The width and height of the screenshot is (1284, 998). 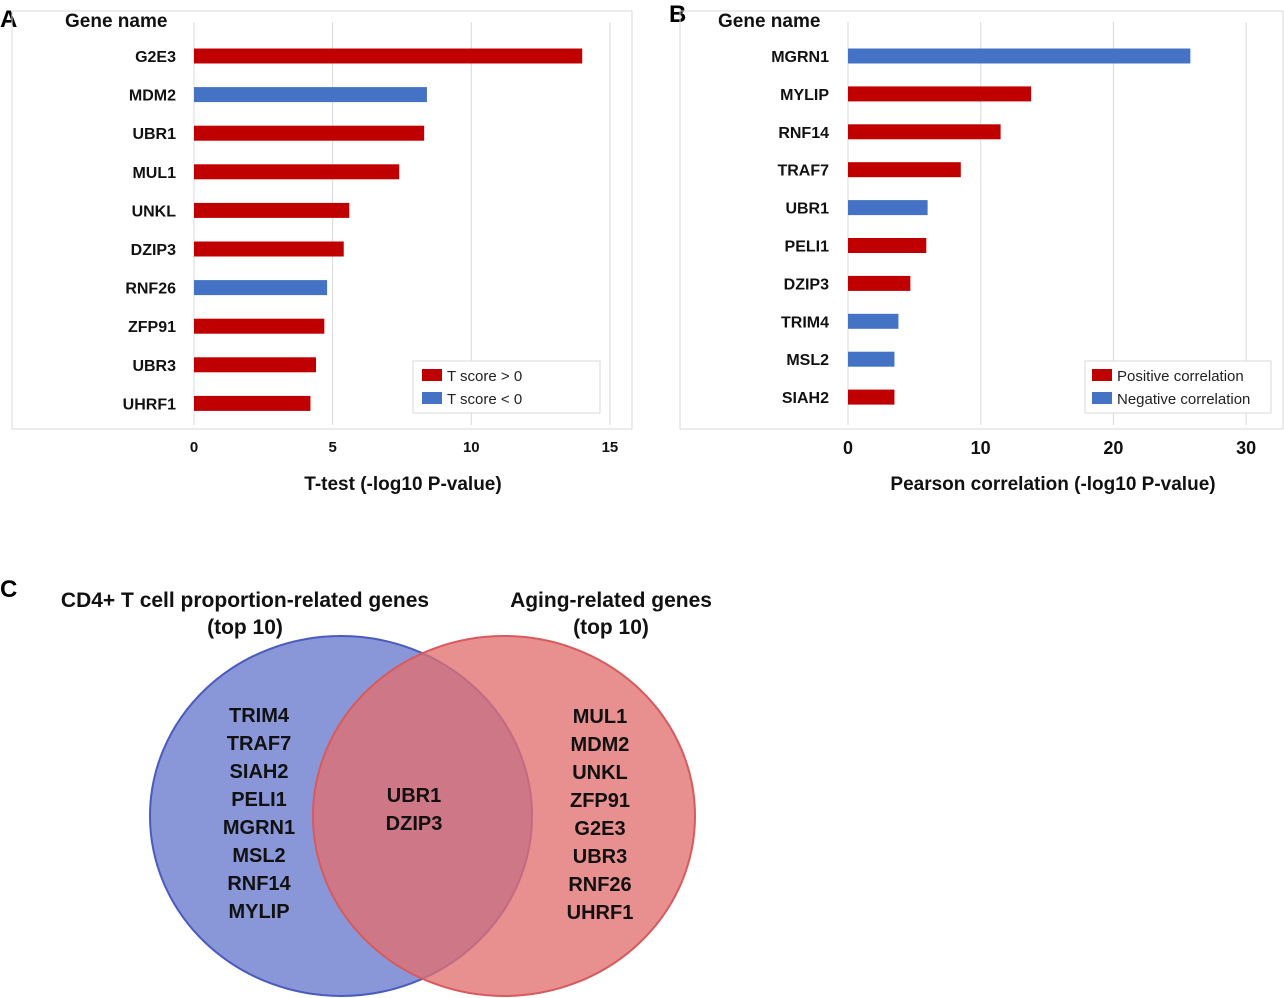 What do you see at coordinates (1019, 226) in the screenshot?
I see `panel-b-bars` at bounding box center [1019, 226].